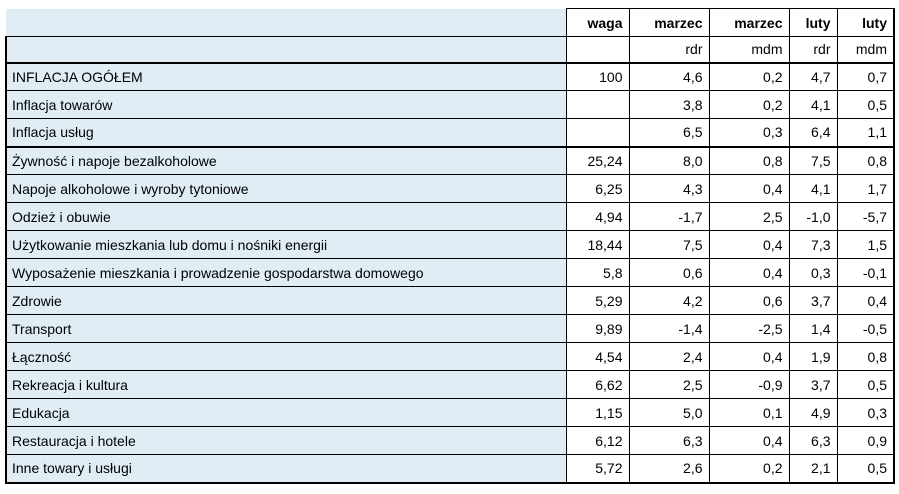 Image resolution: width=899 pixels, height=494 pixels. I want to click on row-label: Restauracja i hotele, so click(286, 440).